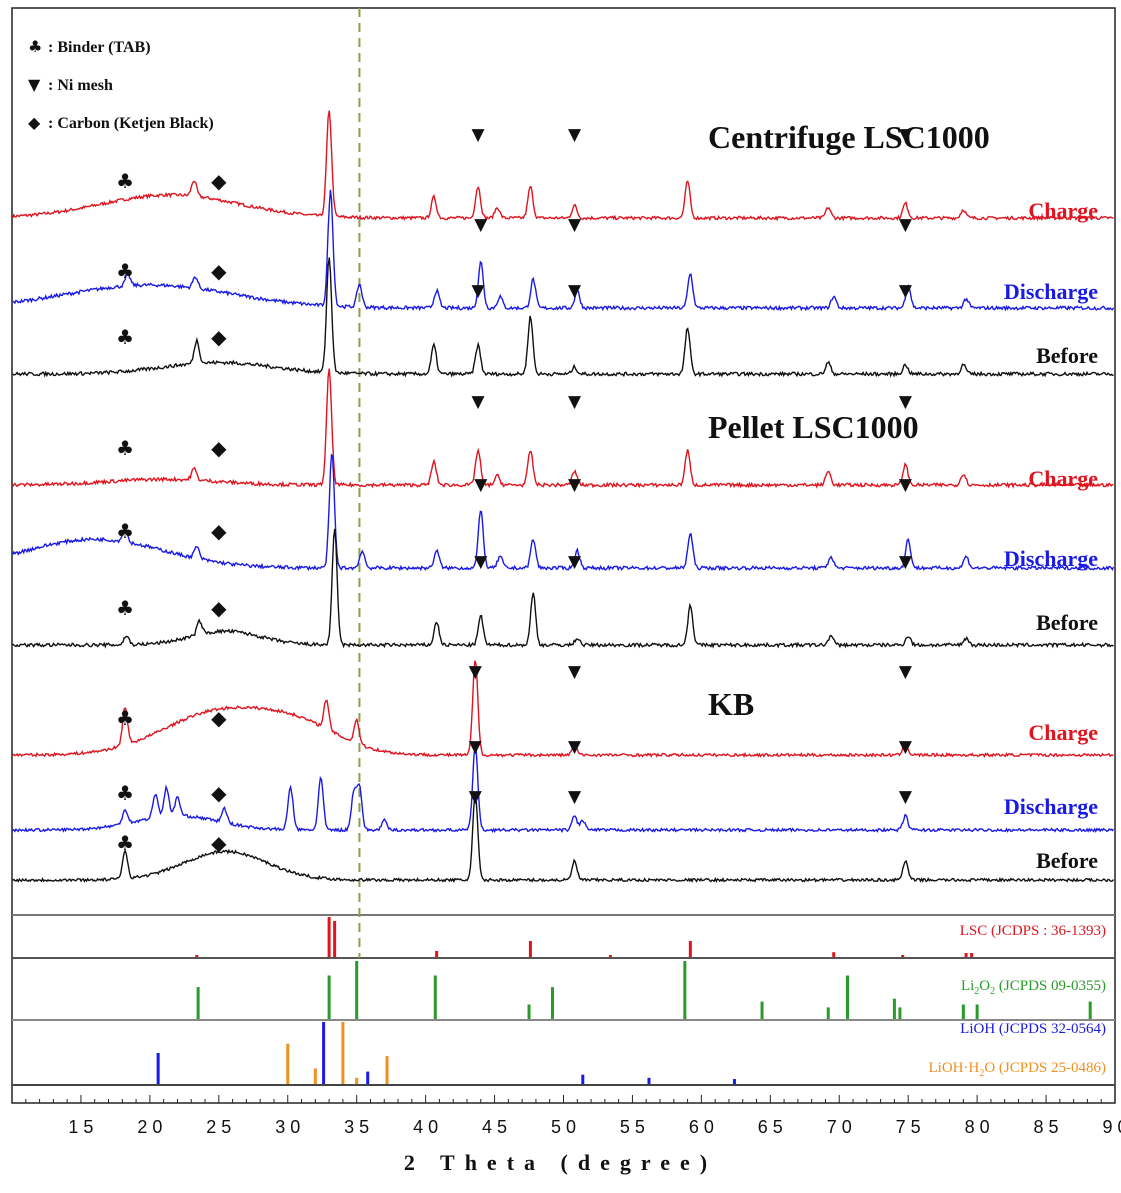 The image size is (1121, 1193). Describe the element at coordinates (1033, 987) in the screenshot. I see `reference-label: Li2O2 (JCPDS 09-0355)` at that location.